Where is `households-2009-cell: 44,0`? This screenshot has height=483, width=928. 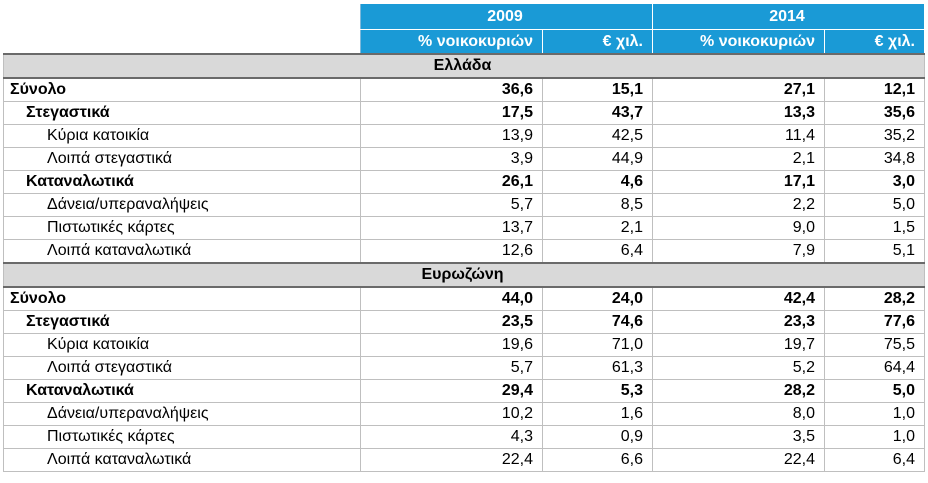 households-2009-cell: 44,0 is located at coordinates (451, 298).